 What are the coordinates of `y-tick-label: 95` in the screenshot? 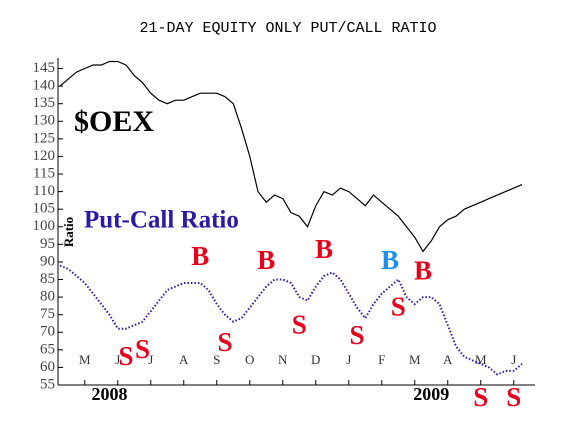 It's located at (47, 244).